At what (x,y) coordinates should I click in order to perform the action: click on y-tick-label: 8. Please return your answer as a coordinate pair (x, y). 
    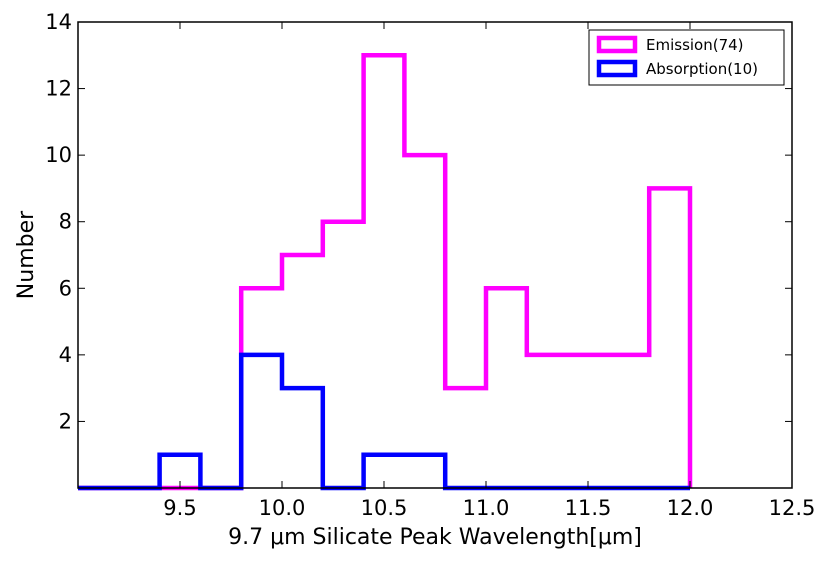
    Looking at the image, I should click on (65, 222).